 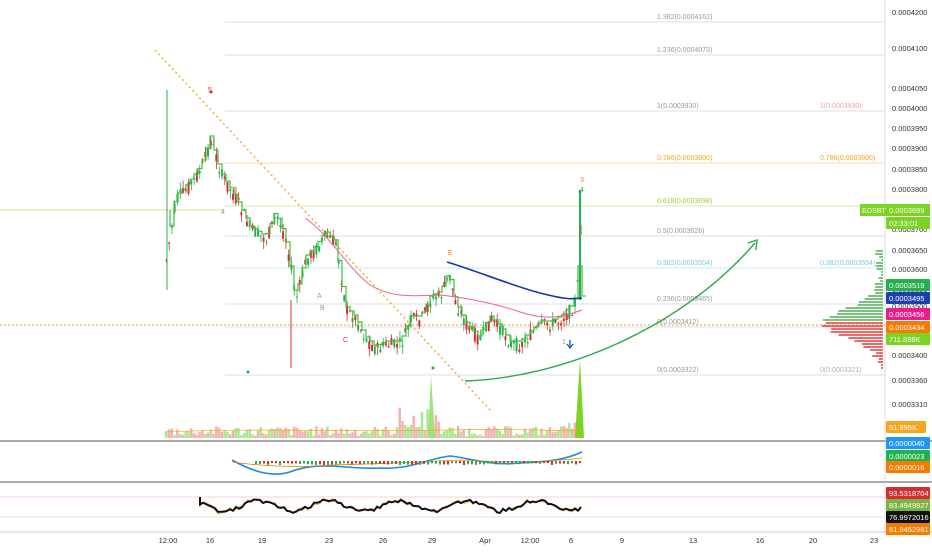 I want to click on fib-label: 0.236(0.0003465), so click(x=684, y=299).